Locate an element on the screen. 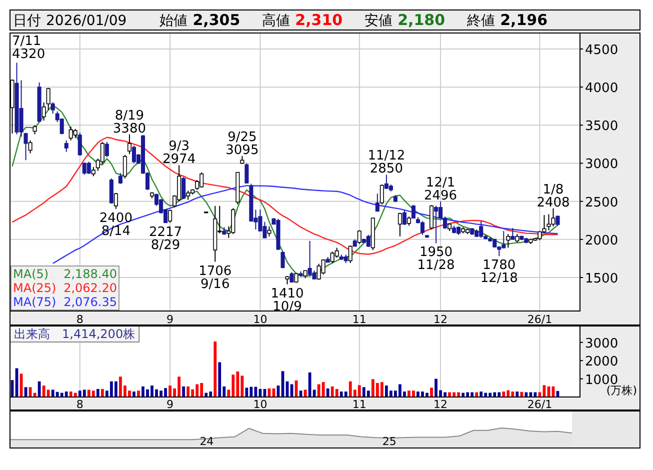  text: 2026/01/09 is located at coordinates (86, 21).